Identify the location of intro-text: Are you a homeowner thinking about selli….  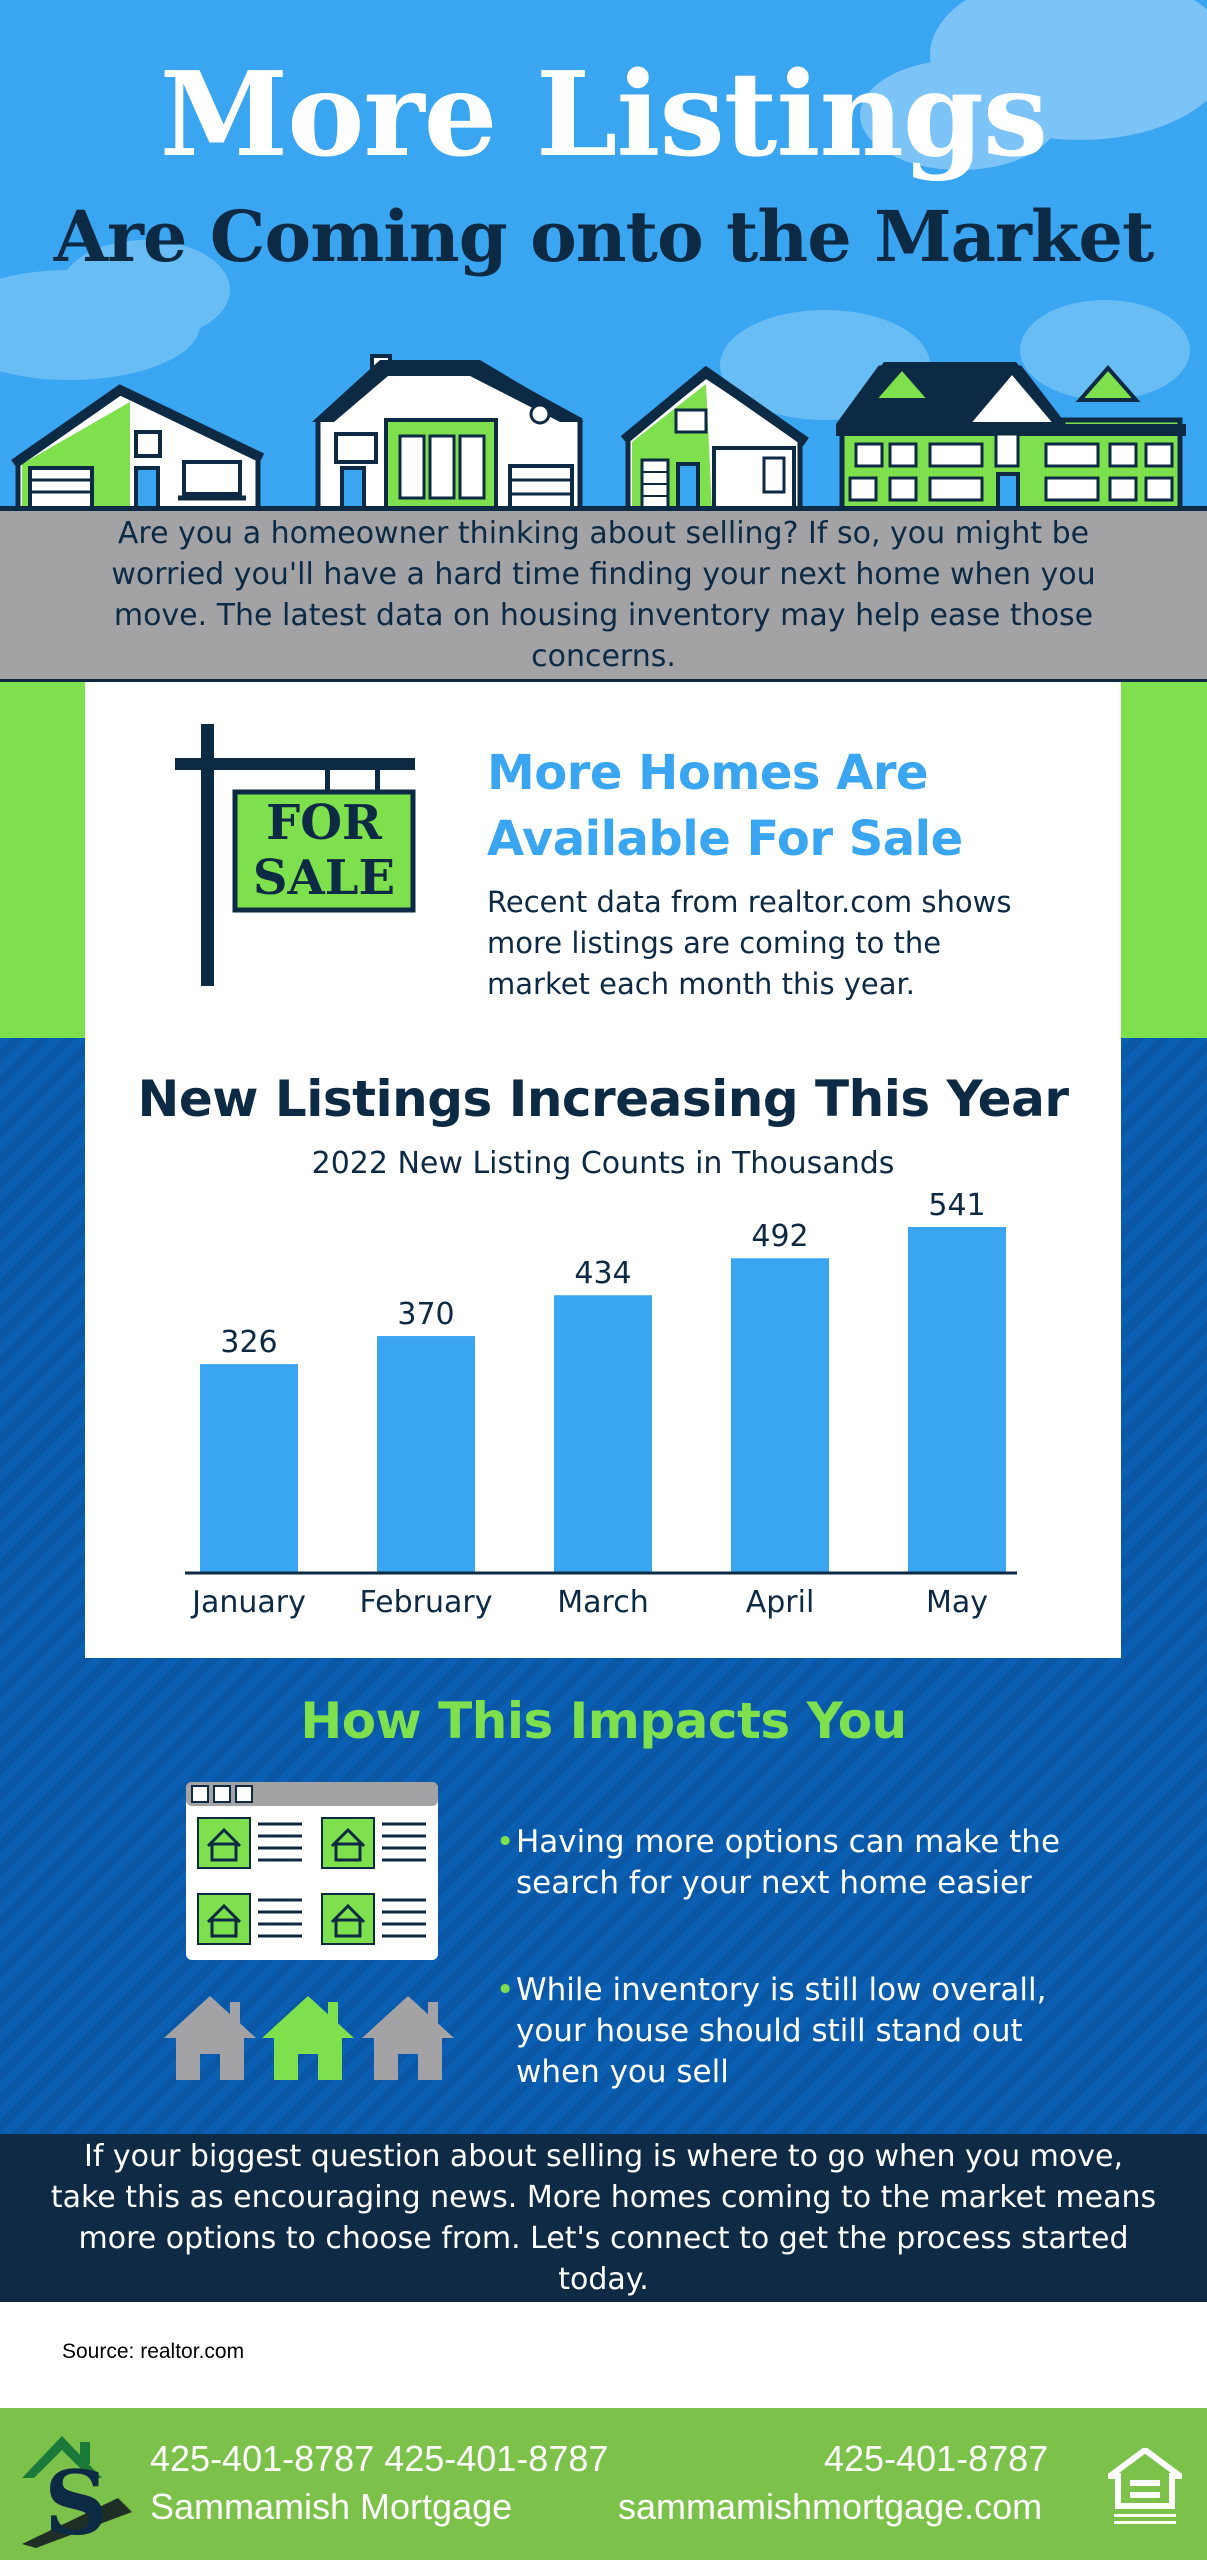
(603, 595).